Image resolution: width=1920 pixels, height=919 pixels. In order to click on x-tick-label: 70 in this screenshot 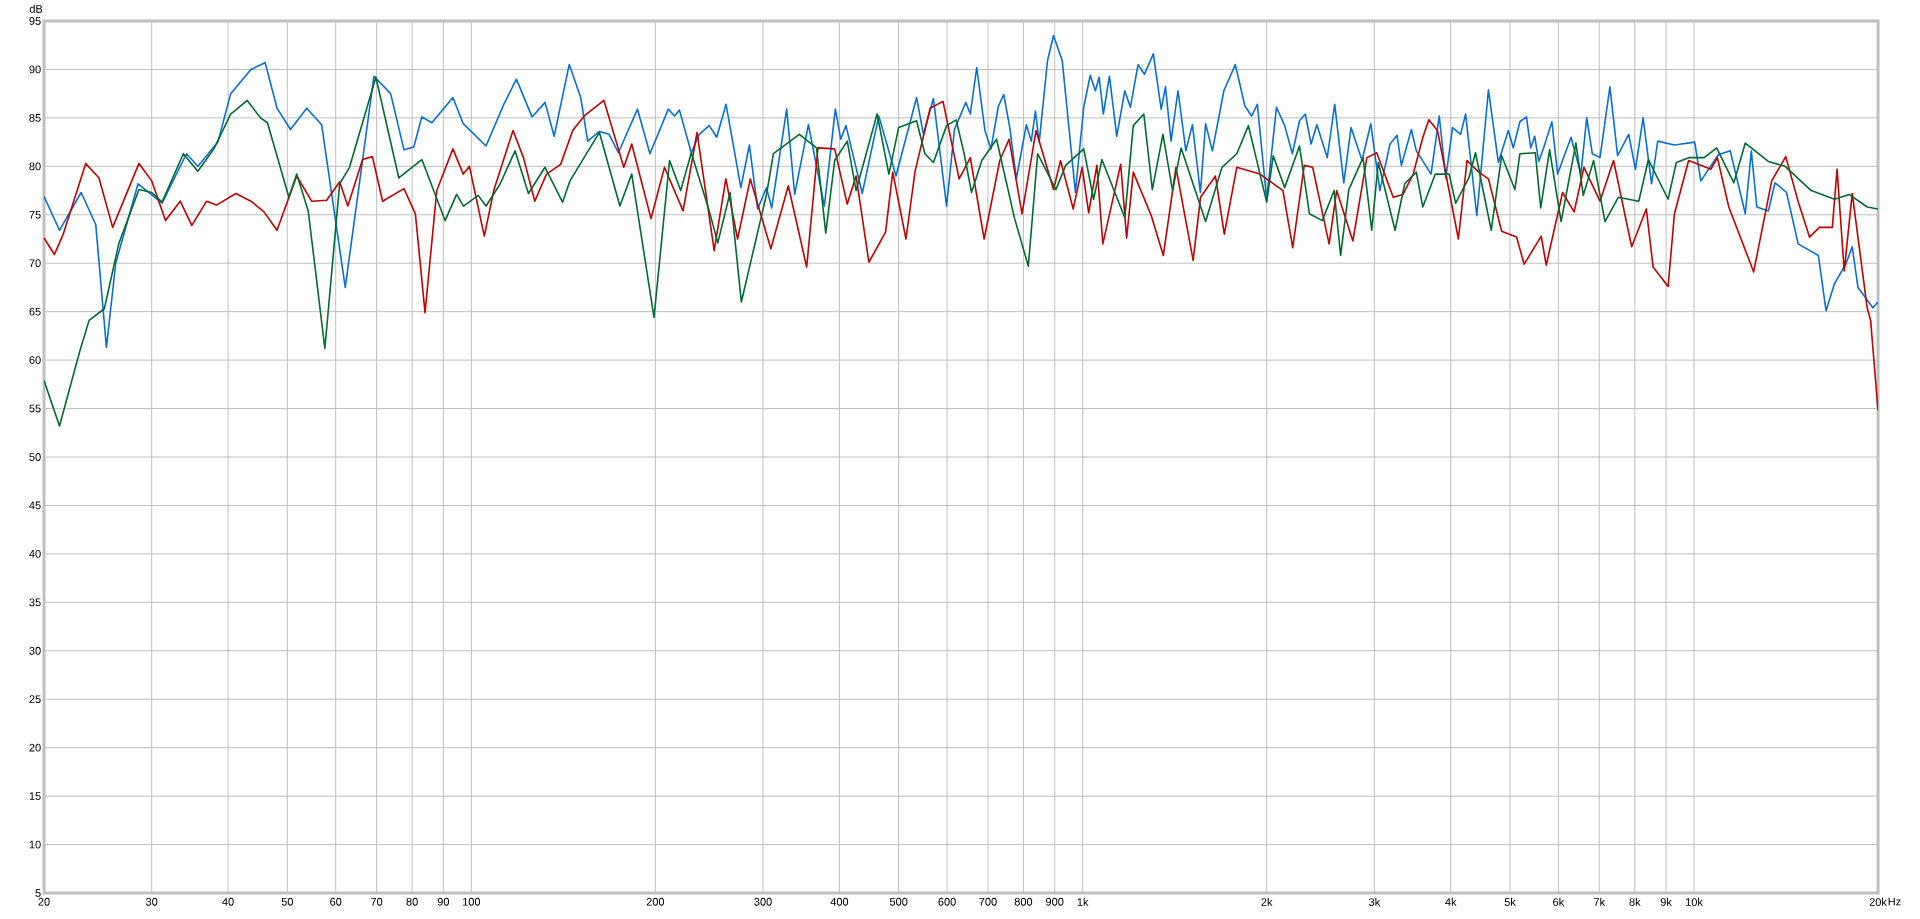, I will do `click(377, 901)`.